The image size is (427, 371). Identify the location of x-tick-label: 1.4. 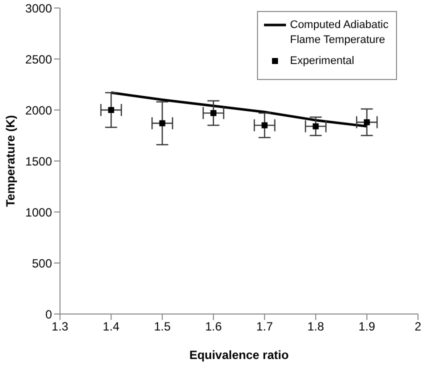
(111, 327).